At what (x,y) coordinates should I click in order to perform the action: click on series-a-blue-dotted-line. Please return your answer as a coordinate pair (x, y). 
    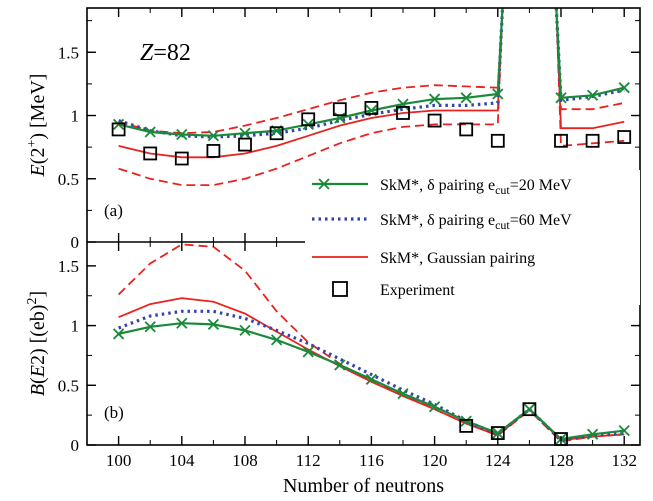
    Looking at the image, I should click on (589, 55).